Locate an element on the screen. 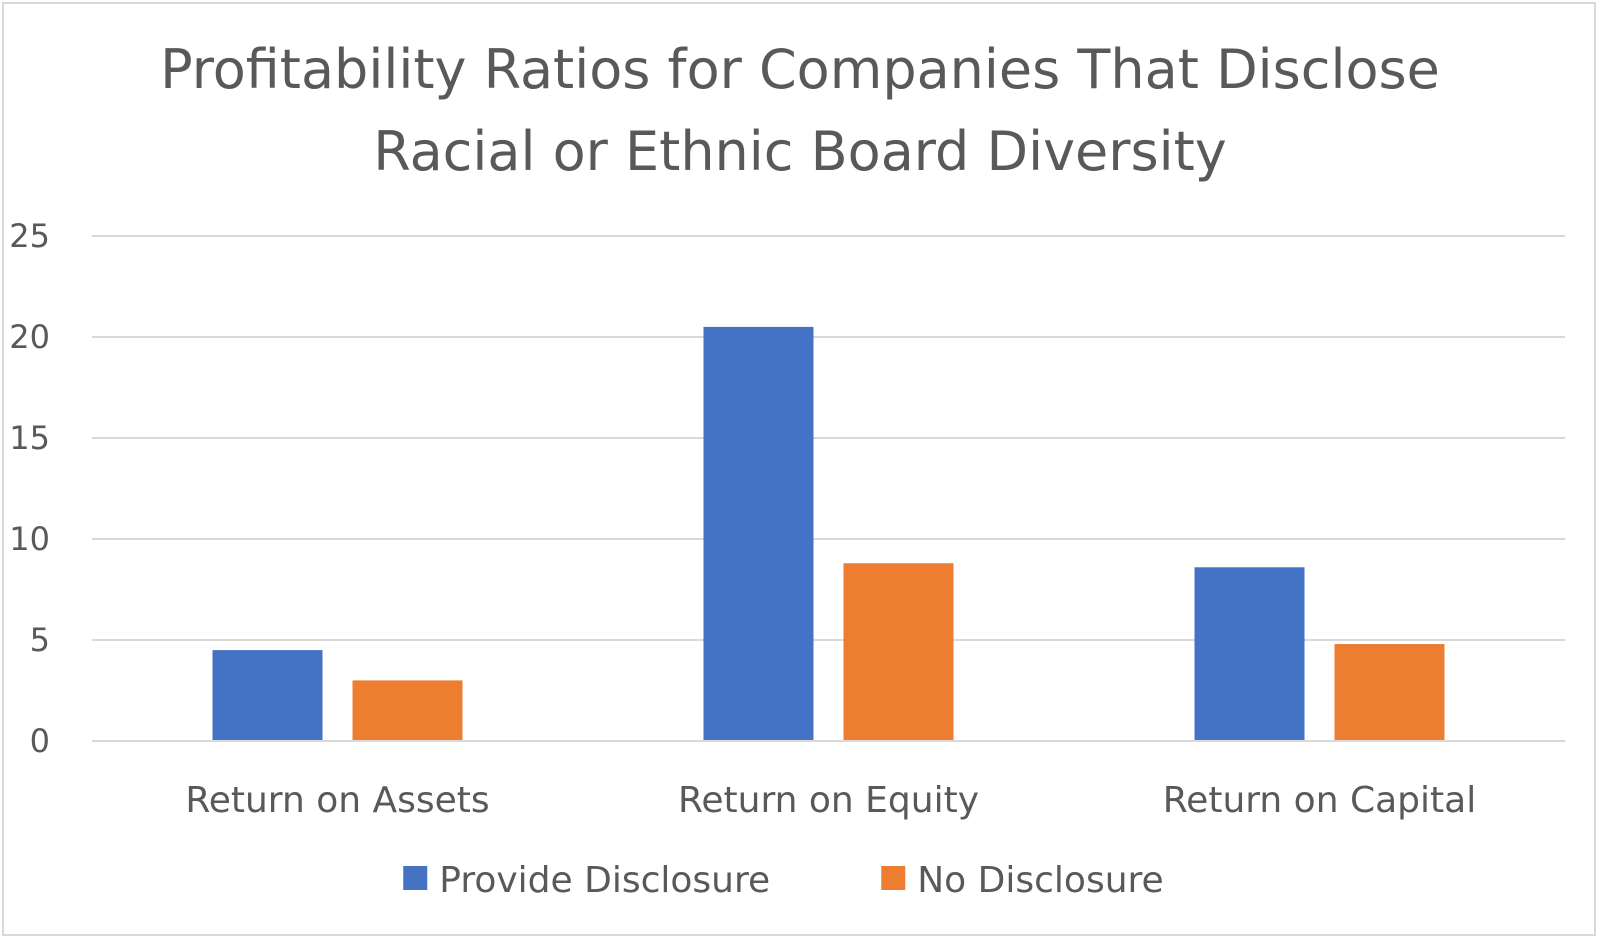  y-tick-label: 20 is located at coordinates (29, 337).